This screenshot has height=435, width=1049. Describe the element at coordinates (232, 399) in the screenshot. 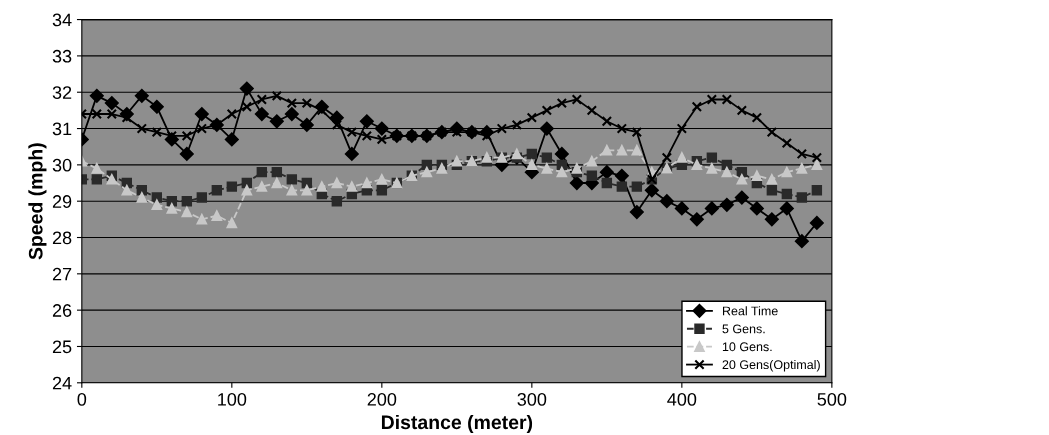

I see `x-tick-label: 100` at that location.